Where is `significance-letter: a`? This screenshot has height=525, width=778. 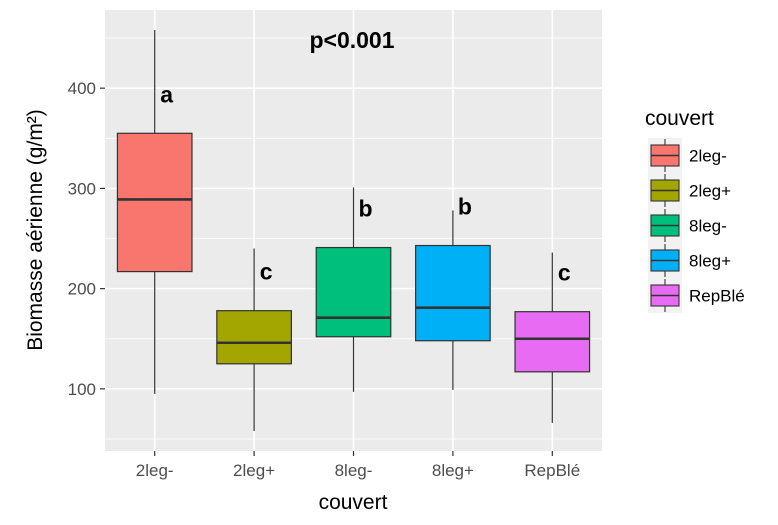
significance-letter: a is located at coordinates (166, 94).